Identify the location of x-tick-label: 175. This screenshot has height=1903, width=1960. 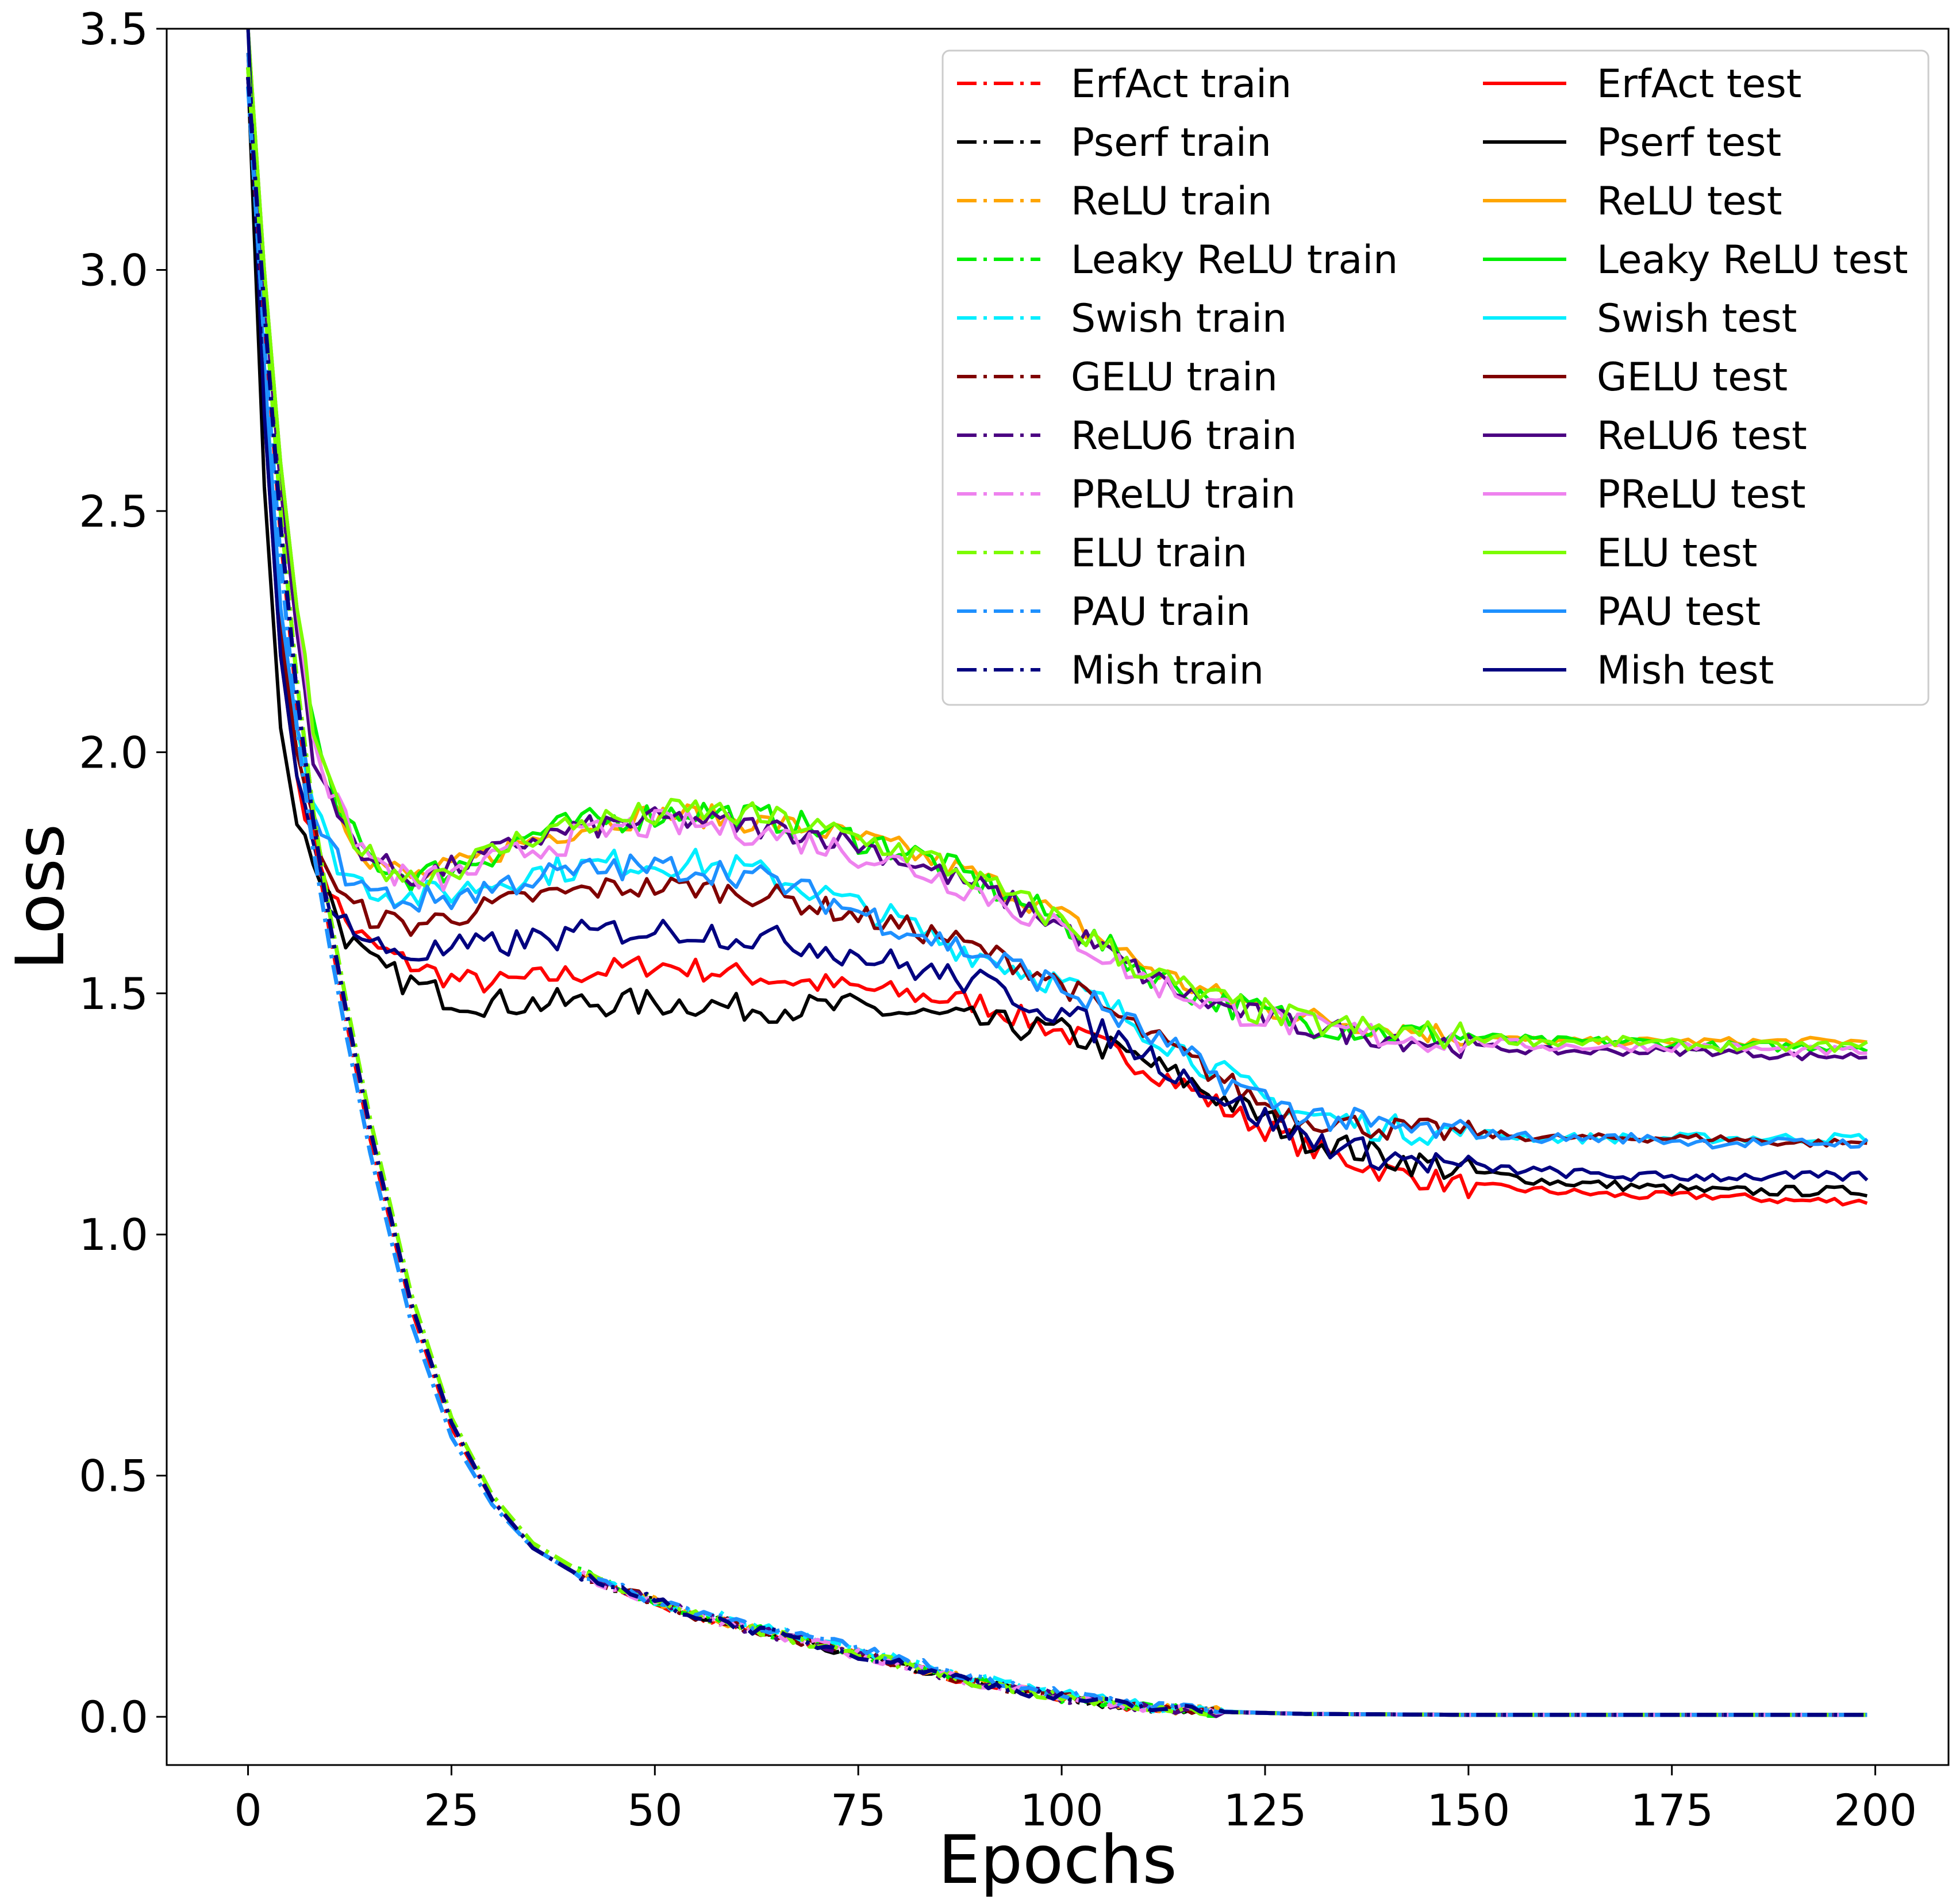
(1672, 1810).